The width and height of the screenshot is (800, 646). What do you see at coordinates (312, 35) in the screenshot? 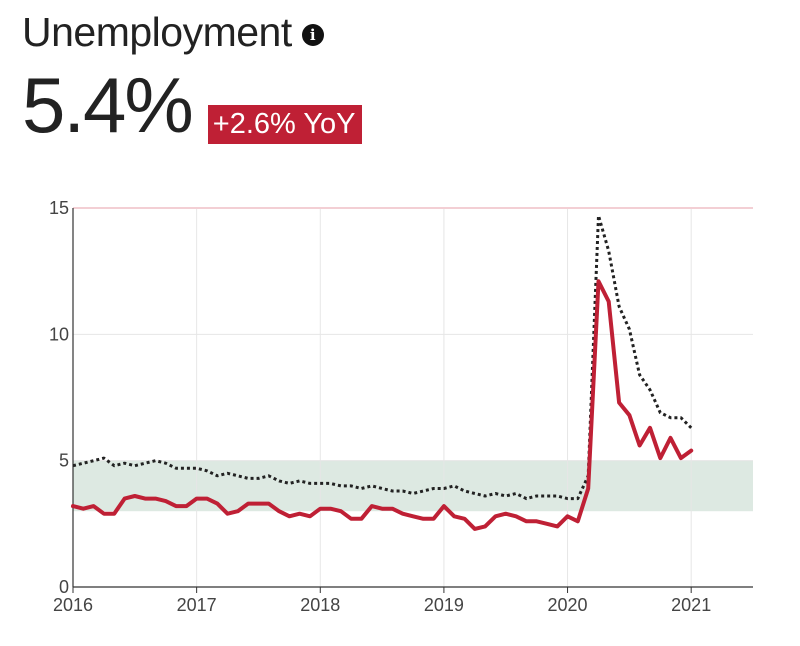
I see `info-icon: i` at bounding box center [312, 35].